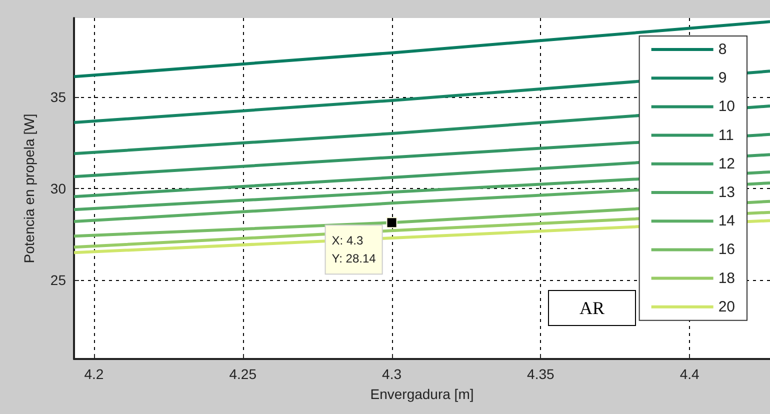  I want to click on x-tick-label: 4.25, so click(243, 374).